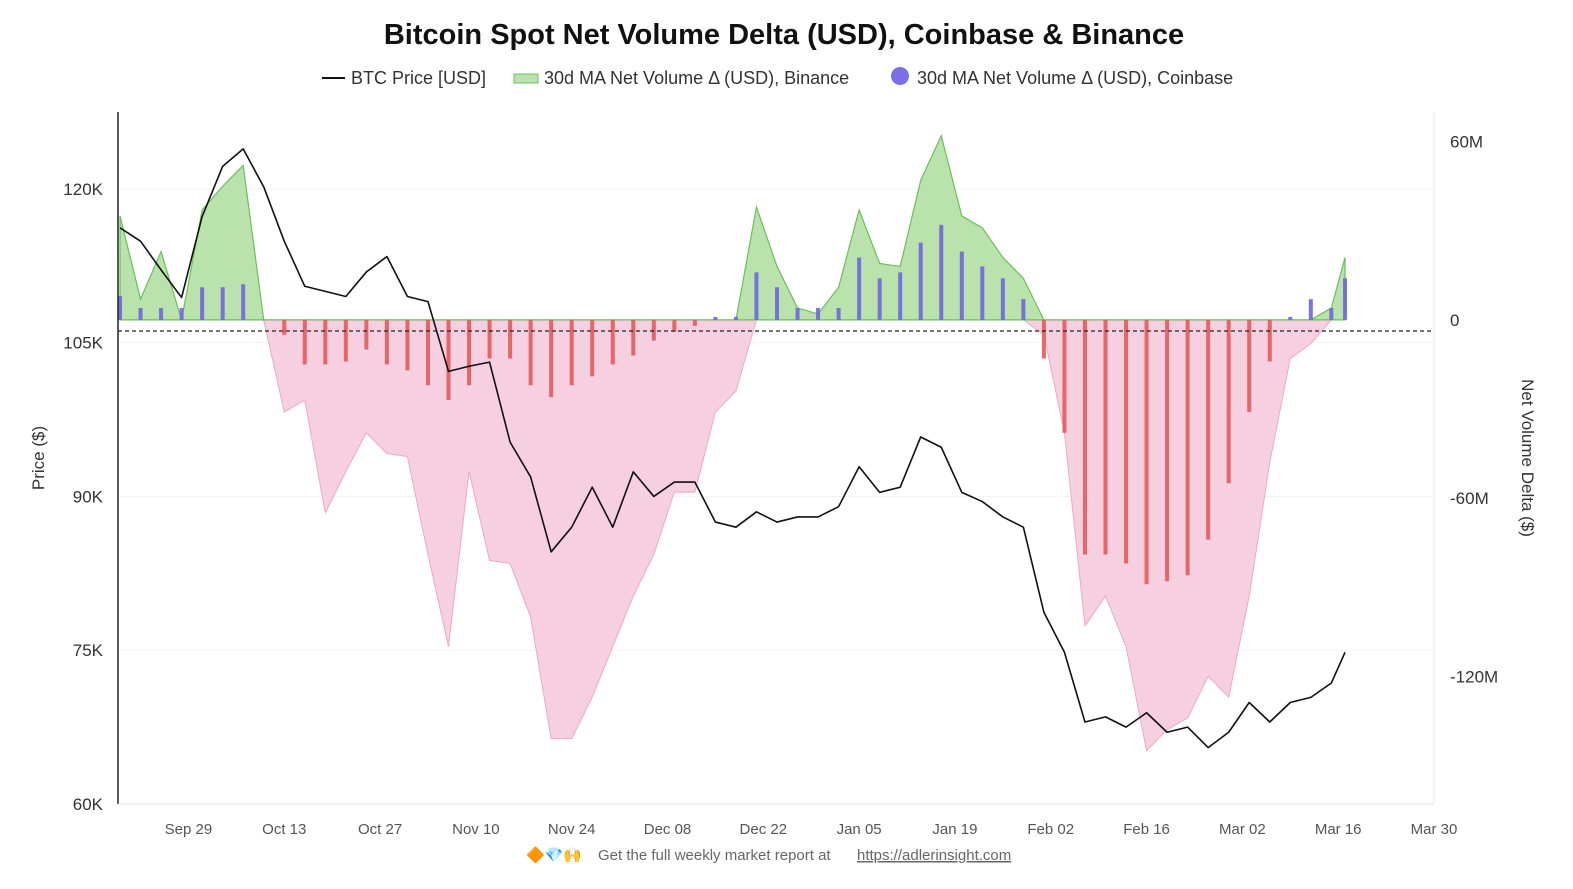 This screenshot has width=1573, height=889. What do you see at coordinates (284, 829) in the screenshot?
I see `x-tick-label: Oct 13` at bounding box center [284, 829].